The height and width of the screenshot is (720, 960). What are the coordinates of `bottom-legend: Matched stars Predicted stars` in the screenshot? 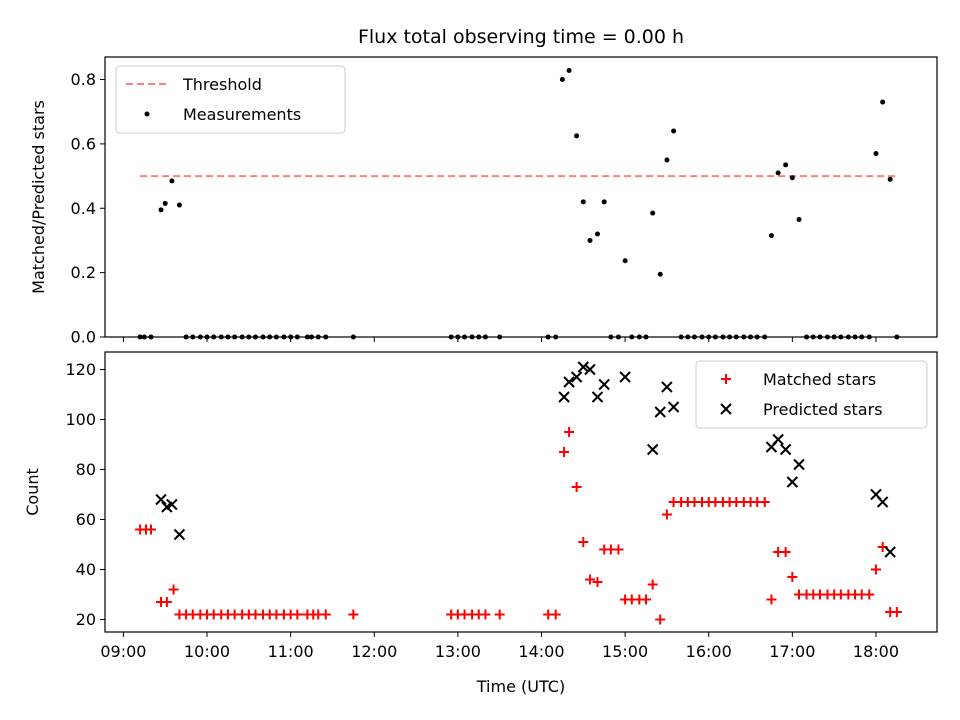 It's located at (811, 394).